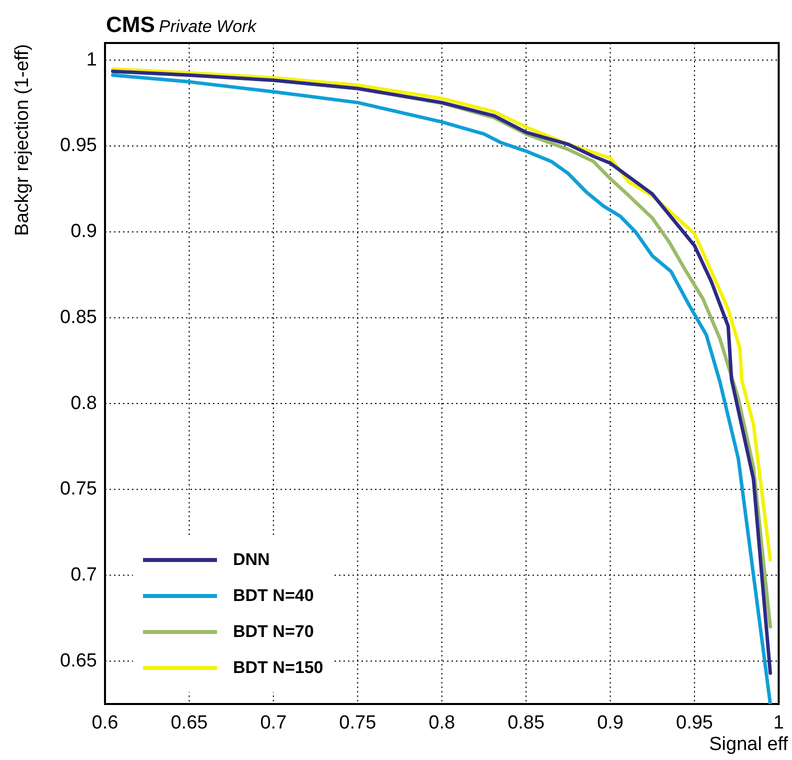  I want to click on legend-label: BDT N=150, so click(278, 668).